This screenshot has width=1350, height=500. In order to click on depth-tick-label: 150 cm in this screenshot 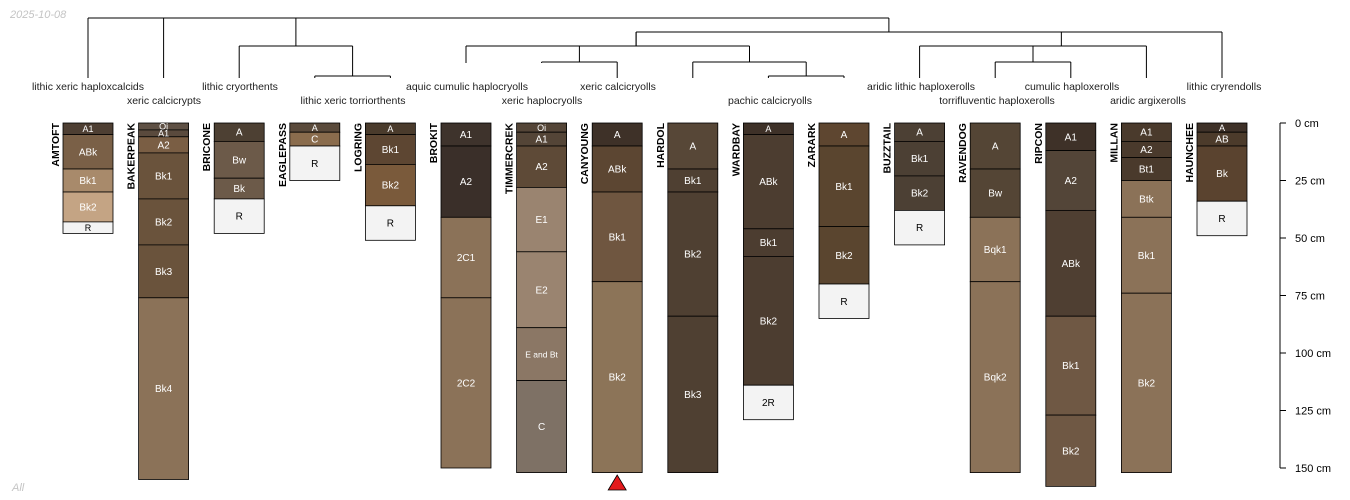, I will do `click(1313, 469)`.